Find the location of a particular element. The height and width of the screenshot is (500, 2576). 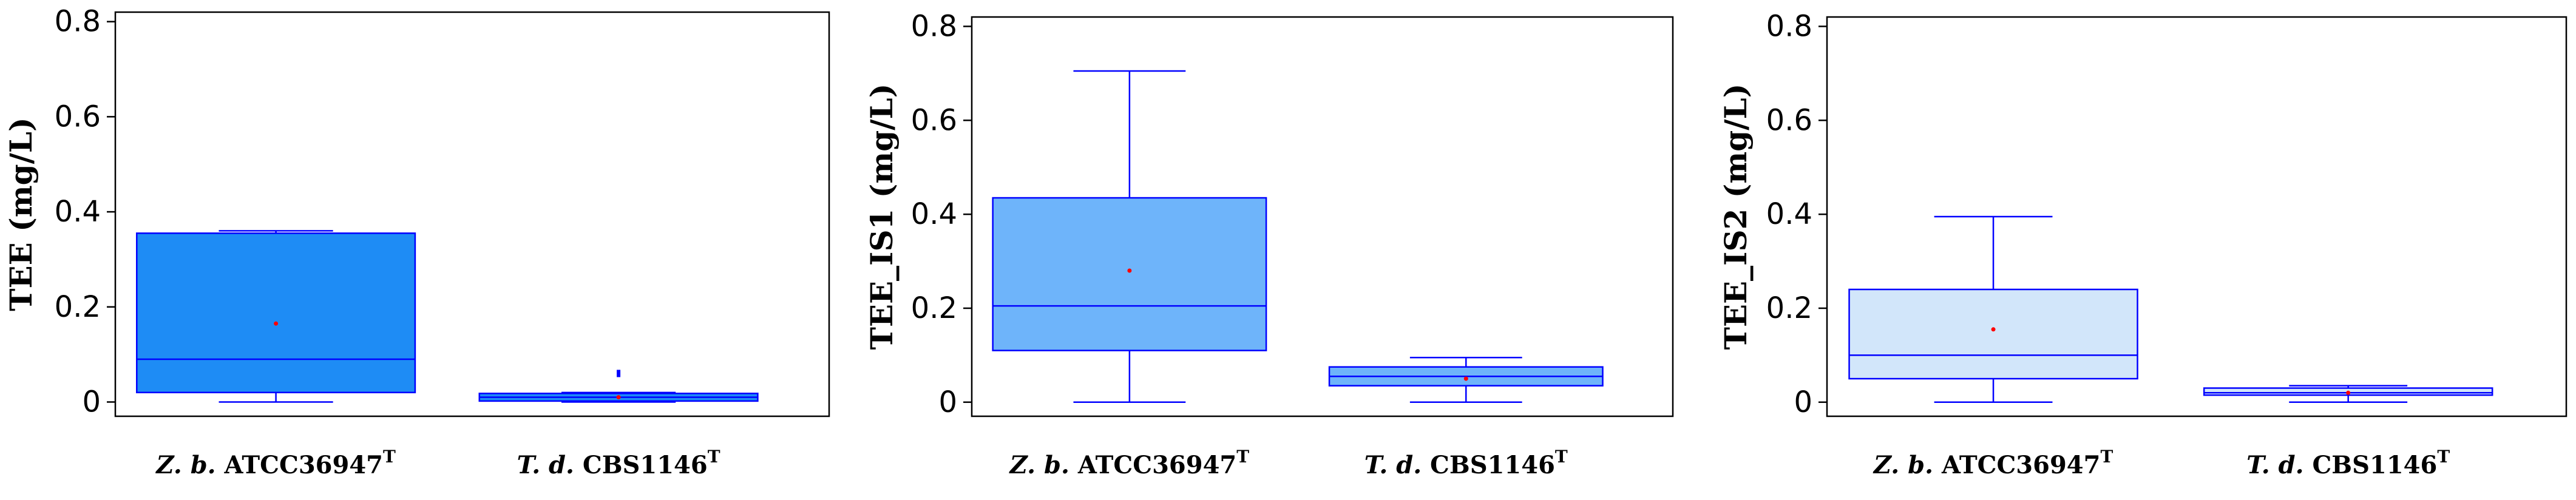

y-axis-title: TEE_IS2 (mg/L) is located at coordinates (1736, 217).